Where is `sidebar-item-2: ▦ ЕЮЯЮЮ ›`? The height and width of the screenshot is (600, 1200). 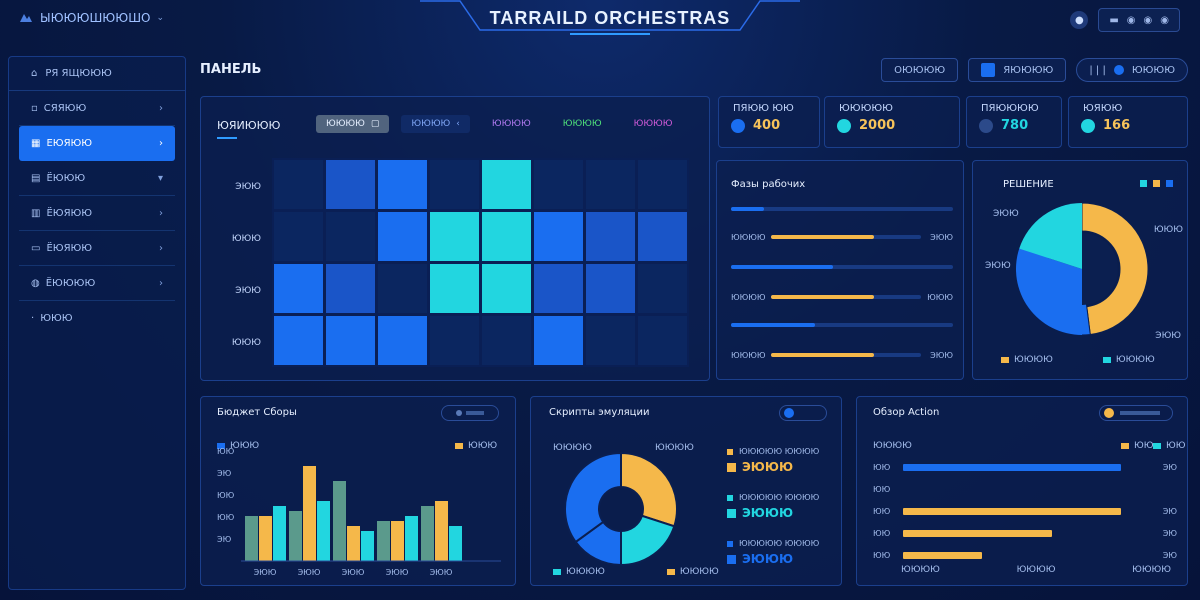
sidebar-item-2: ▦ ЕЮЯЮЮ › is located at coordinates (97, 143).